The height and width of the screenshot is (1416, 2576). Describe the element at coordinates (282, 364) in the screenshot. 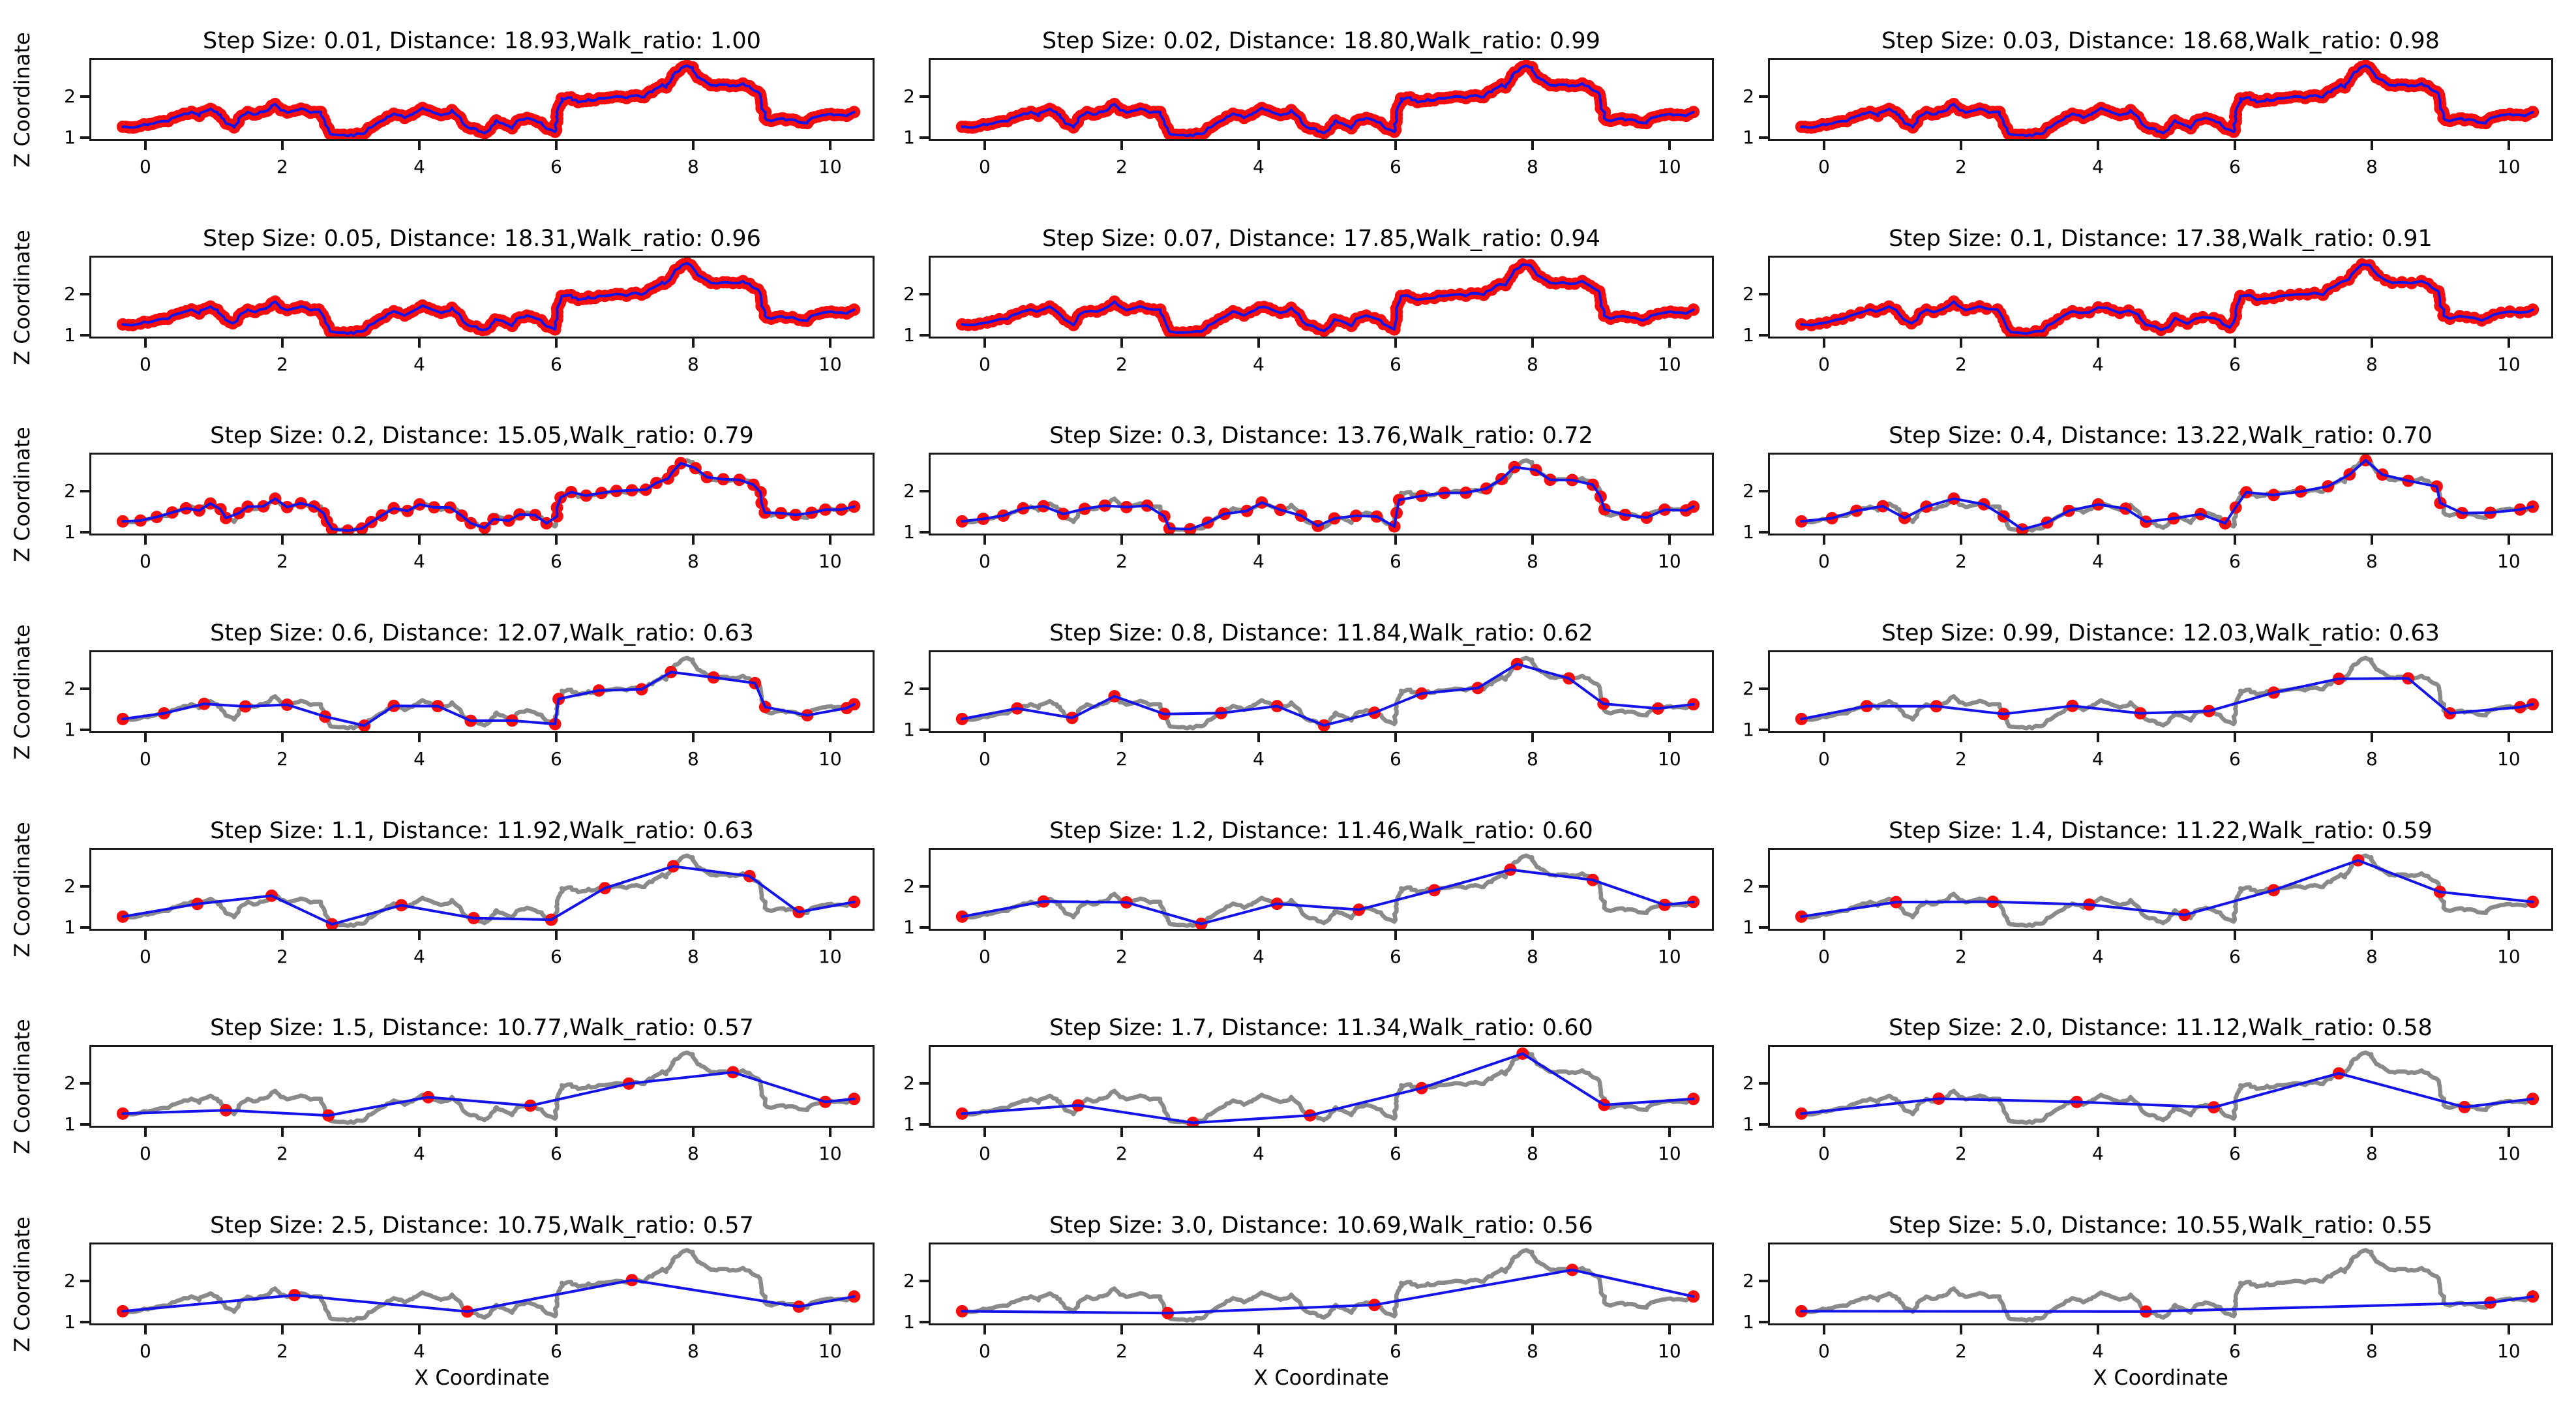

I see `x-tick-label: 2` at that location.